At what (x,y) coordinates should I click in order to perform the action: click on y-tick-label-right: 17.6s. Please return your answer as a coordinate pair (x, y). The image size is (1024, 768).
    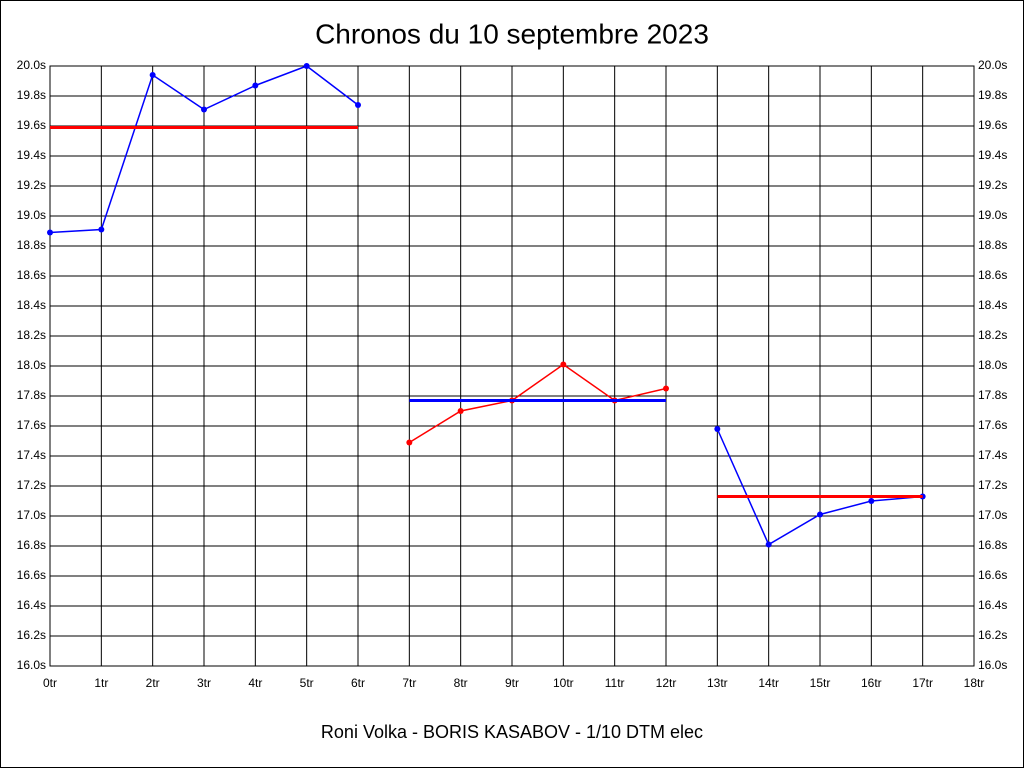
    Looking at the image, I should click on (992, 425).